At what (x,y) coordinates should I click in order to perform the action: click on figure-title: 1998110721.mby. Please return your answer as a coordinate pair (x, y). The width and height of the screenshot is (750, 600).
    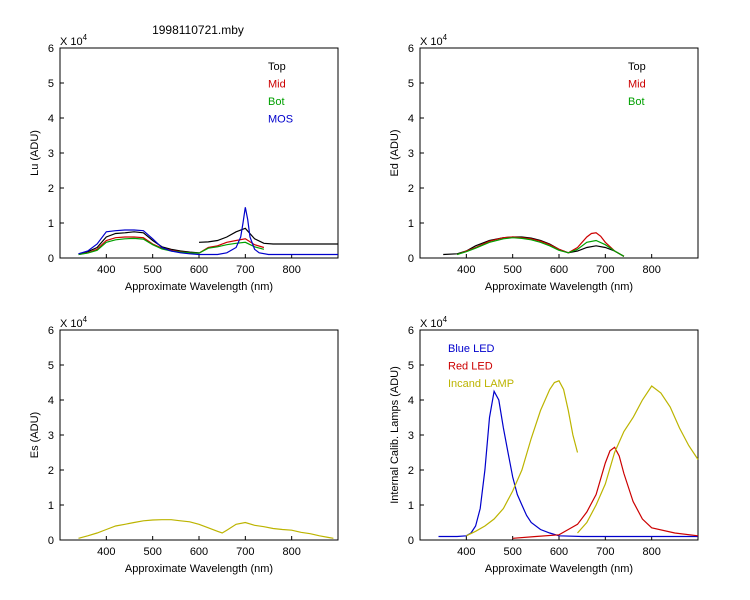
    Looking at the image, I should click on (198, 30).